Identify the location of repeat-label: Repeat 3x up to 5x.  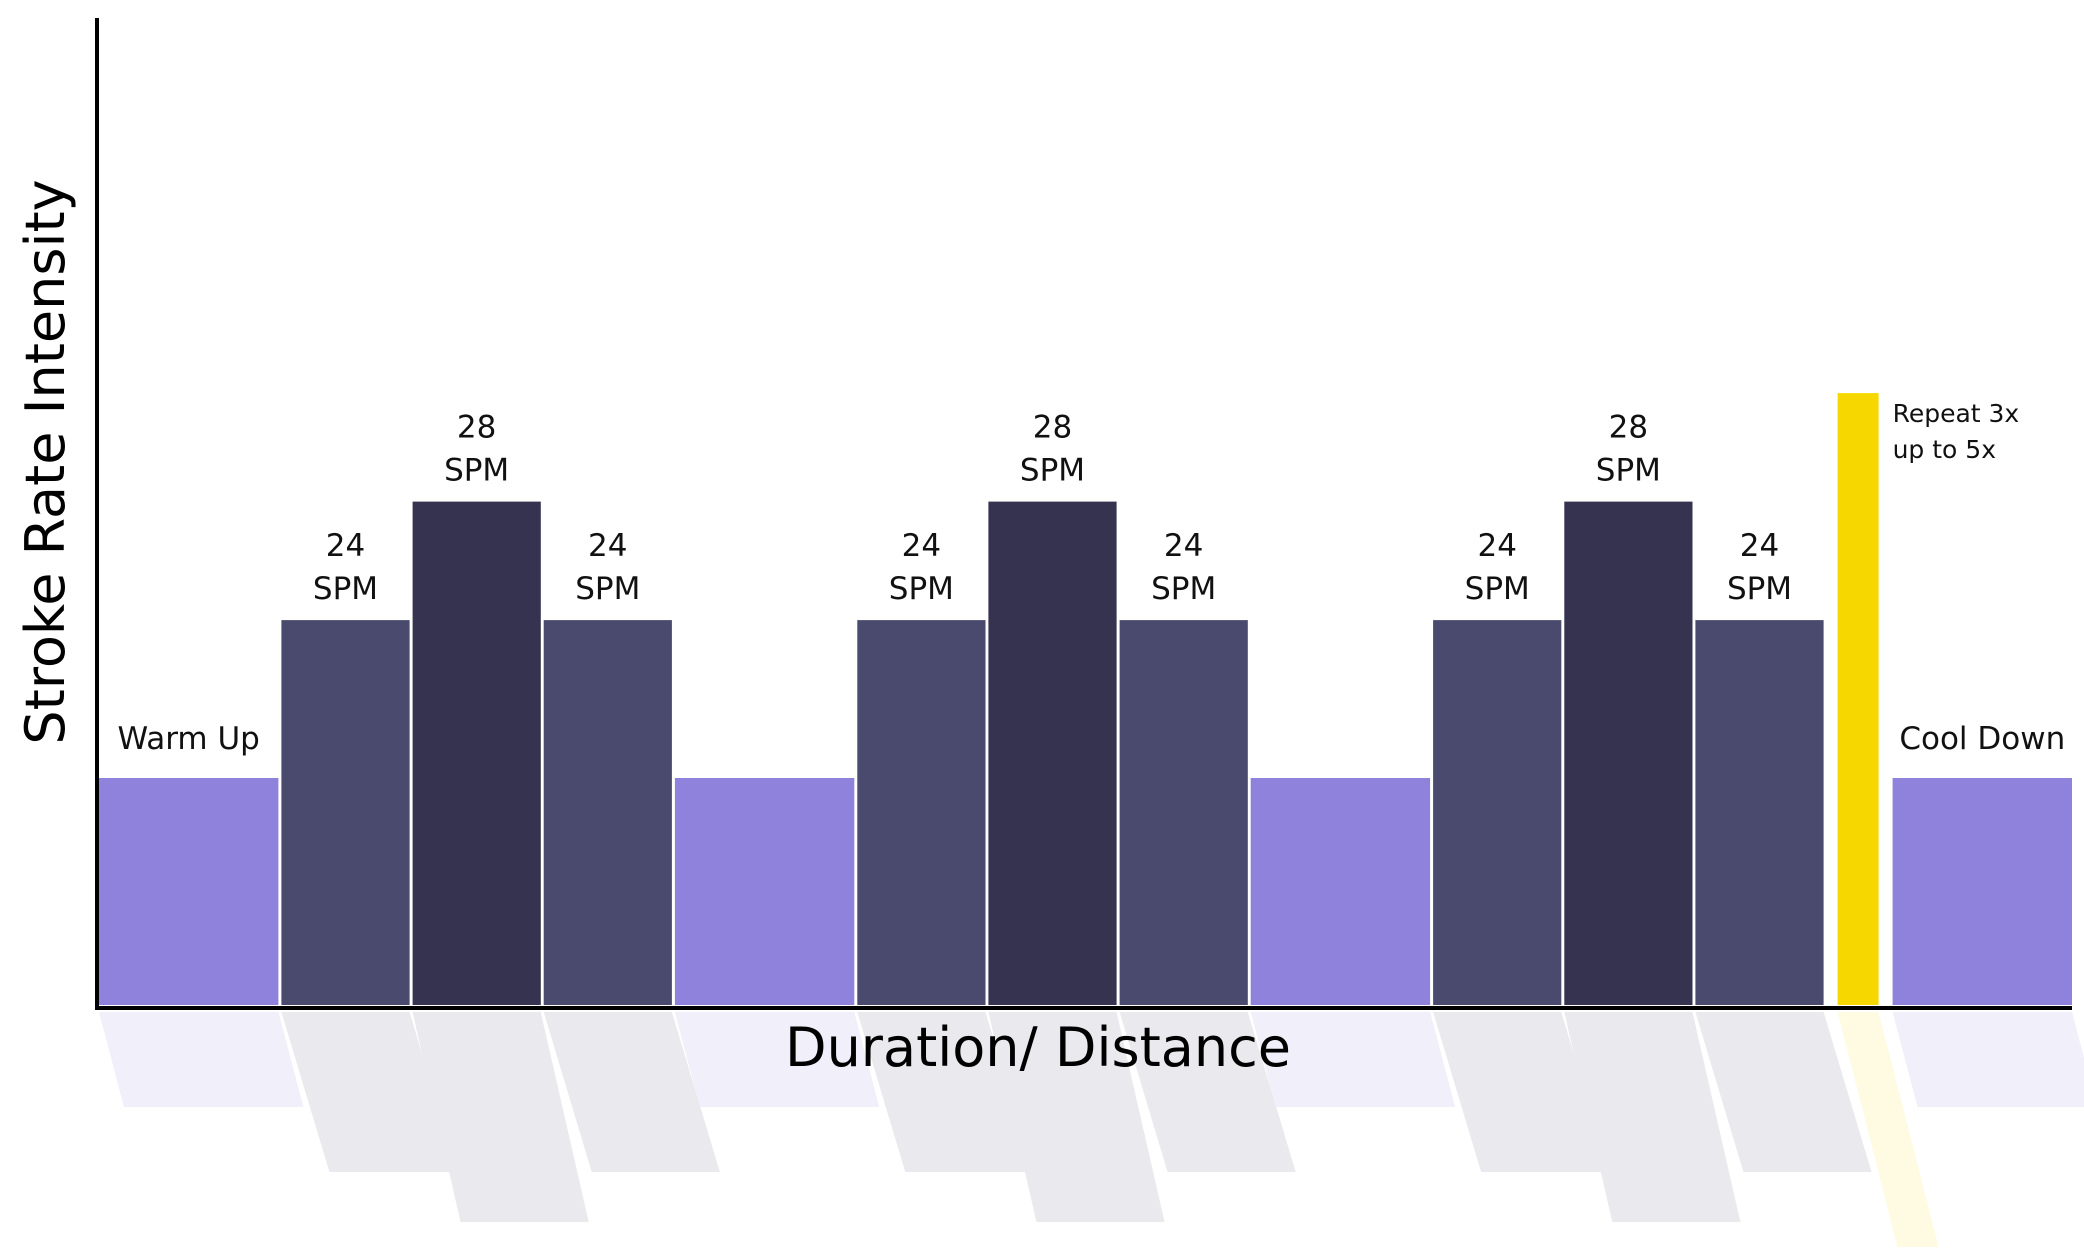
(1956, 431).